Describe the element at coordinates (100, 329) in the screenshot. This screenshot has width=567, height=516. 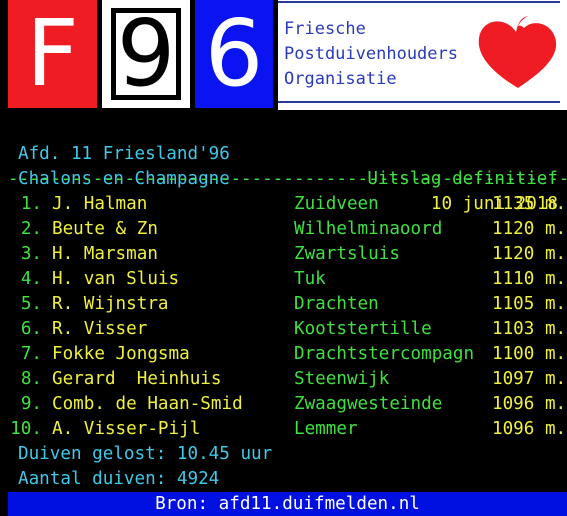
I see `result-name: R. Visser` at that location.